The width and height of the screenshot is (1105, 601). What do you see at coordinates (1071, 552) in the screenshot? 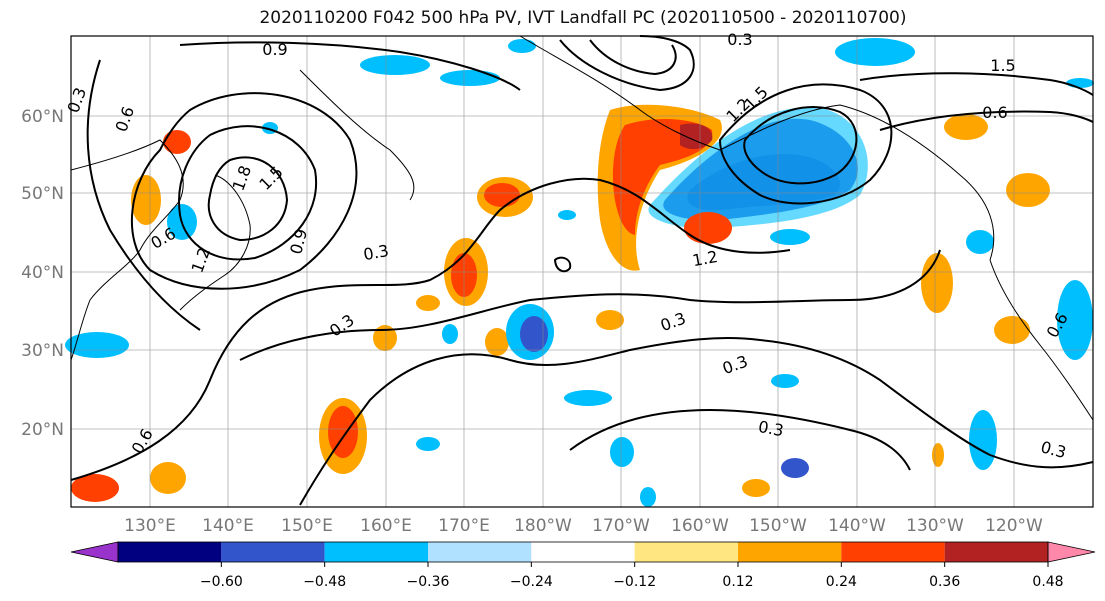
I see `colorbar-over-arrow` at bounding box center [1071, 552].